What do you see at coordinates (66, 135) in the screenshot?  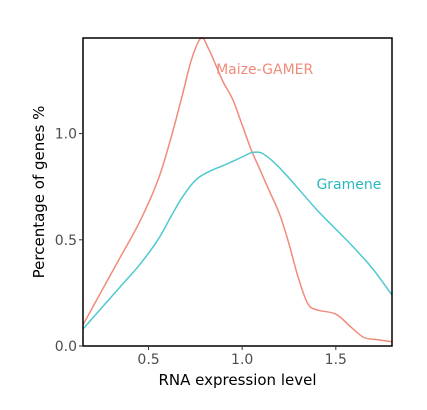 I see `y-tick-label: 1.0` at bounding box center [66, 135].